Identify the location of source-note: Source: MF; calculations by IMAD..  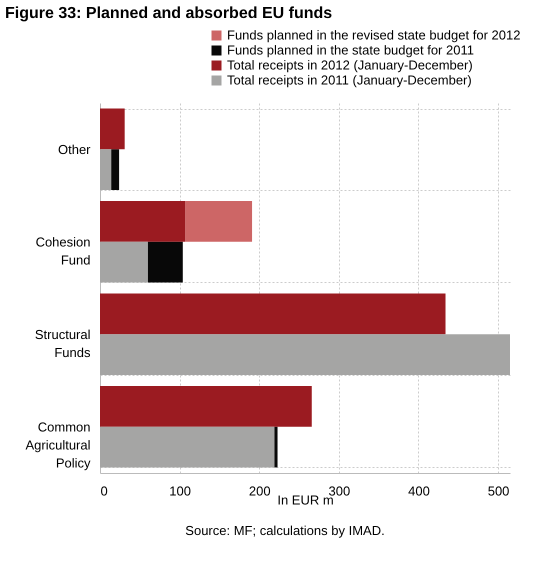
(285, 530).